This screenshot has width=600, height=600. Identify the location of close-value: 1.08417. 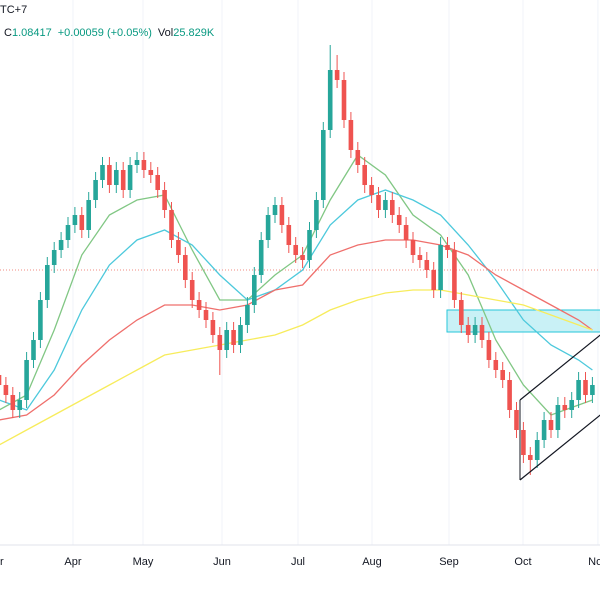
(31, 33).